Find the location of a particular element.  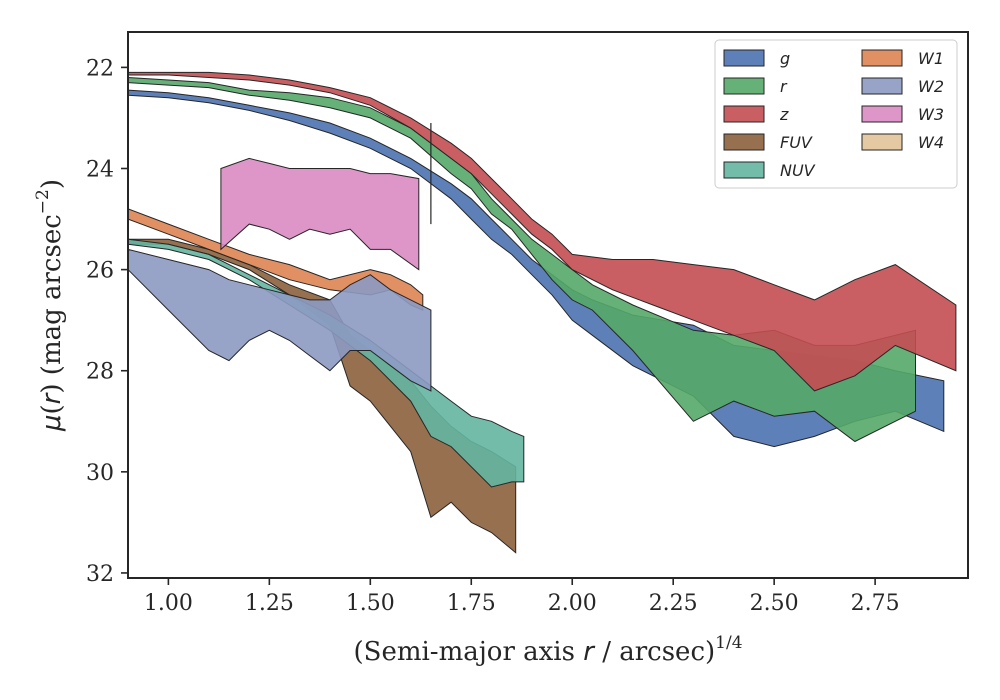

legend-swatch-r is located at coordinates (744, 86).